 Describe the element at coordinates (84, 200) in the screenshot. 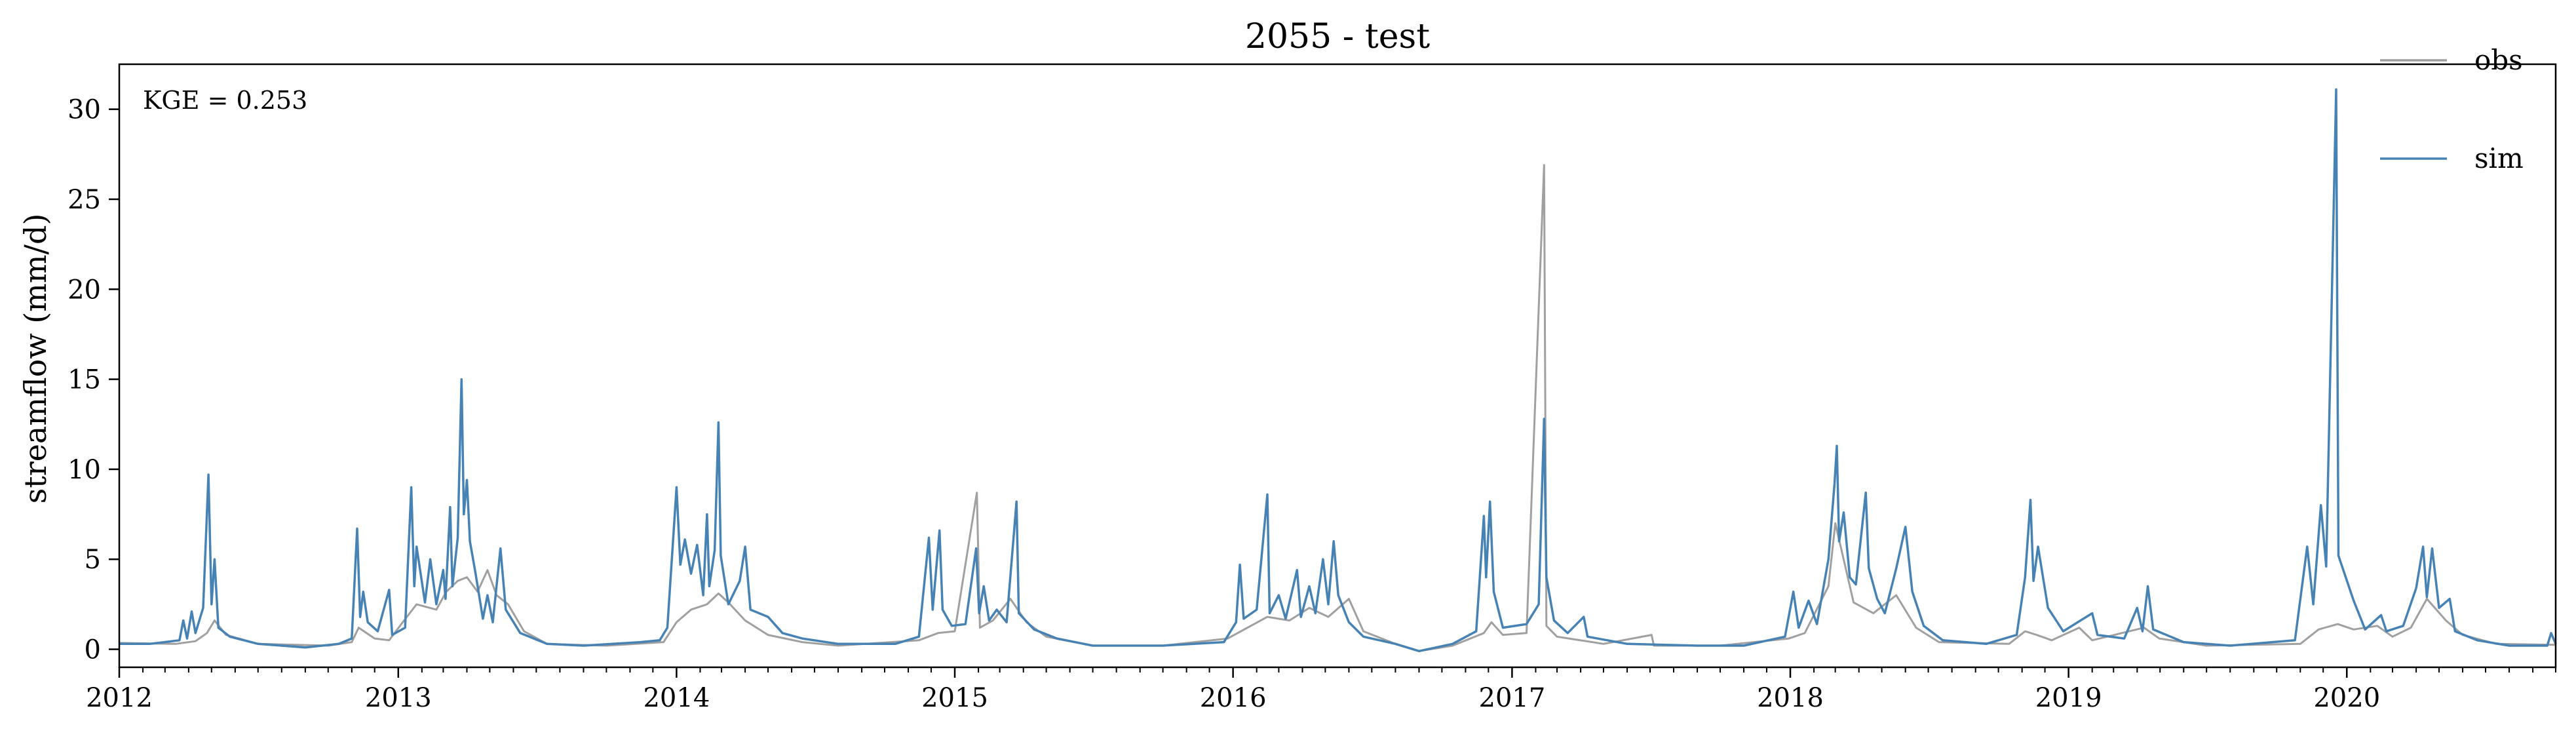

I see `y-tick-label: 25` at that location.